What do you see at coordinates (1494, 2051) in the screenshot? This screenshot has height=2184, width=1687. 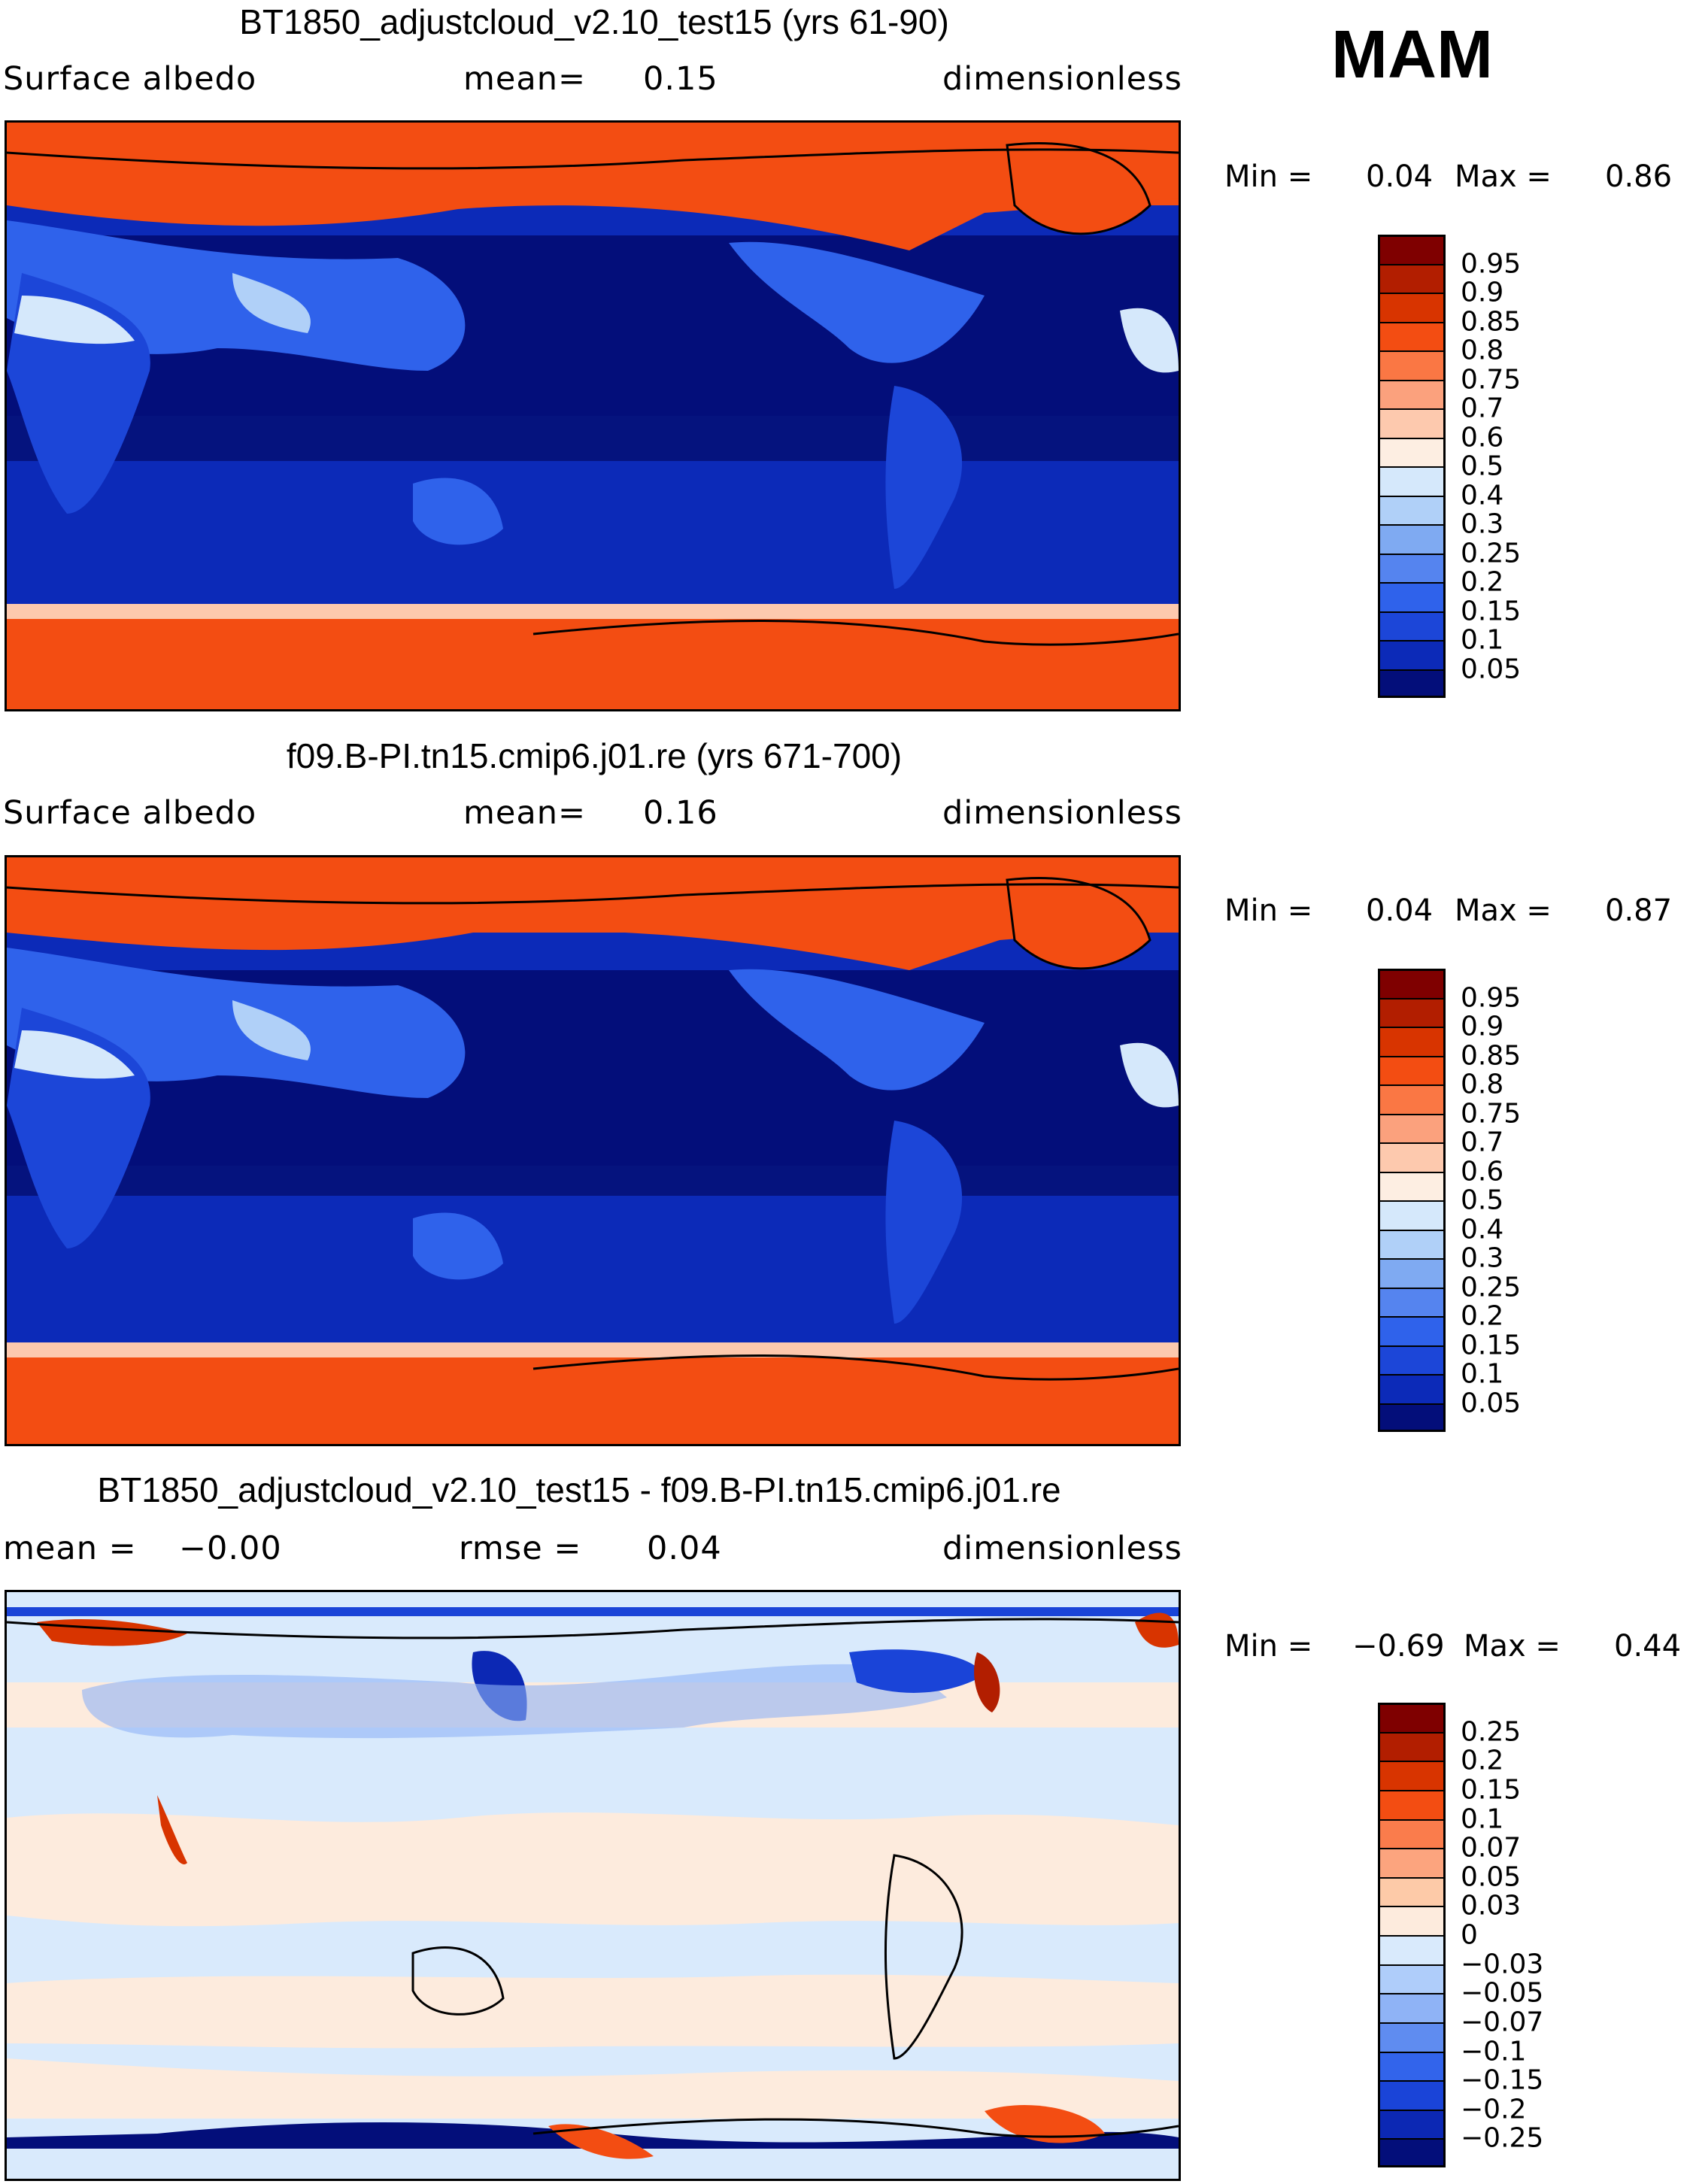 I see `colorbar-tick-label: −0.1` at bounding box center [1494, 2051].